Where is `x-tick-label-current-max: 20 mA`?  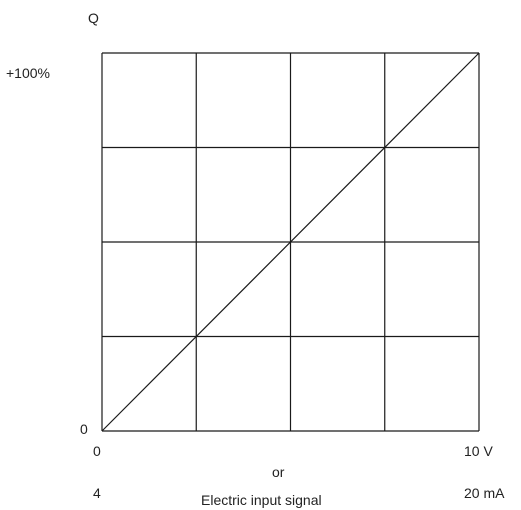
x-tick-label-current-max: 20 mA is located at coordinates (484, 493).